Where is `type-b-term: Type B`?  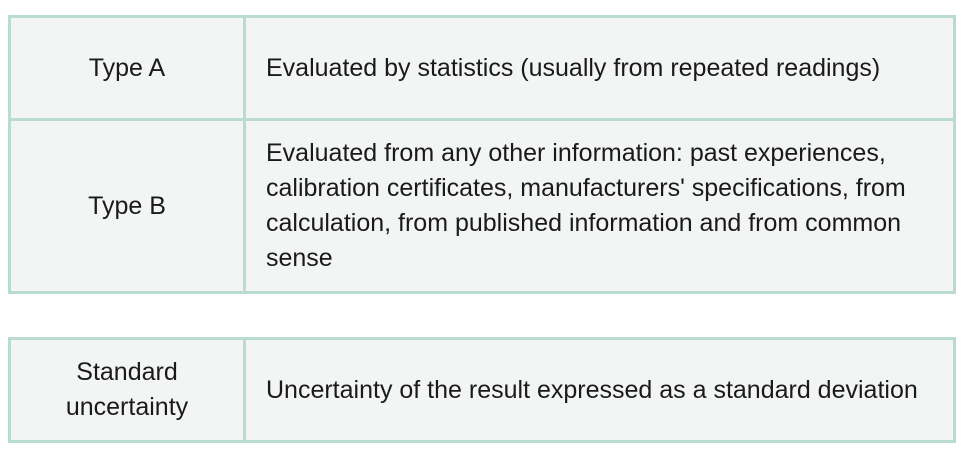 type-b-term: Type B is located at coordinates (127, 206).